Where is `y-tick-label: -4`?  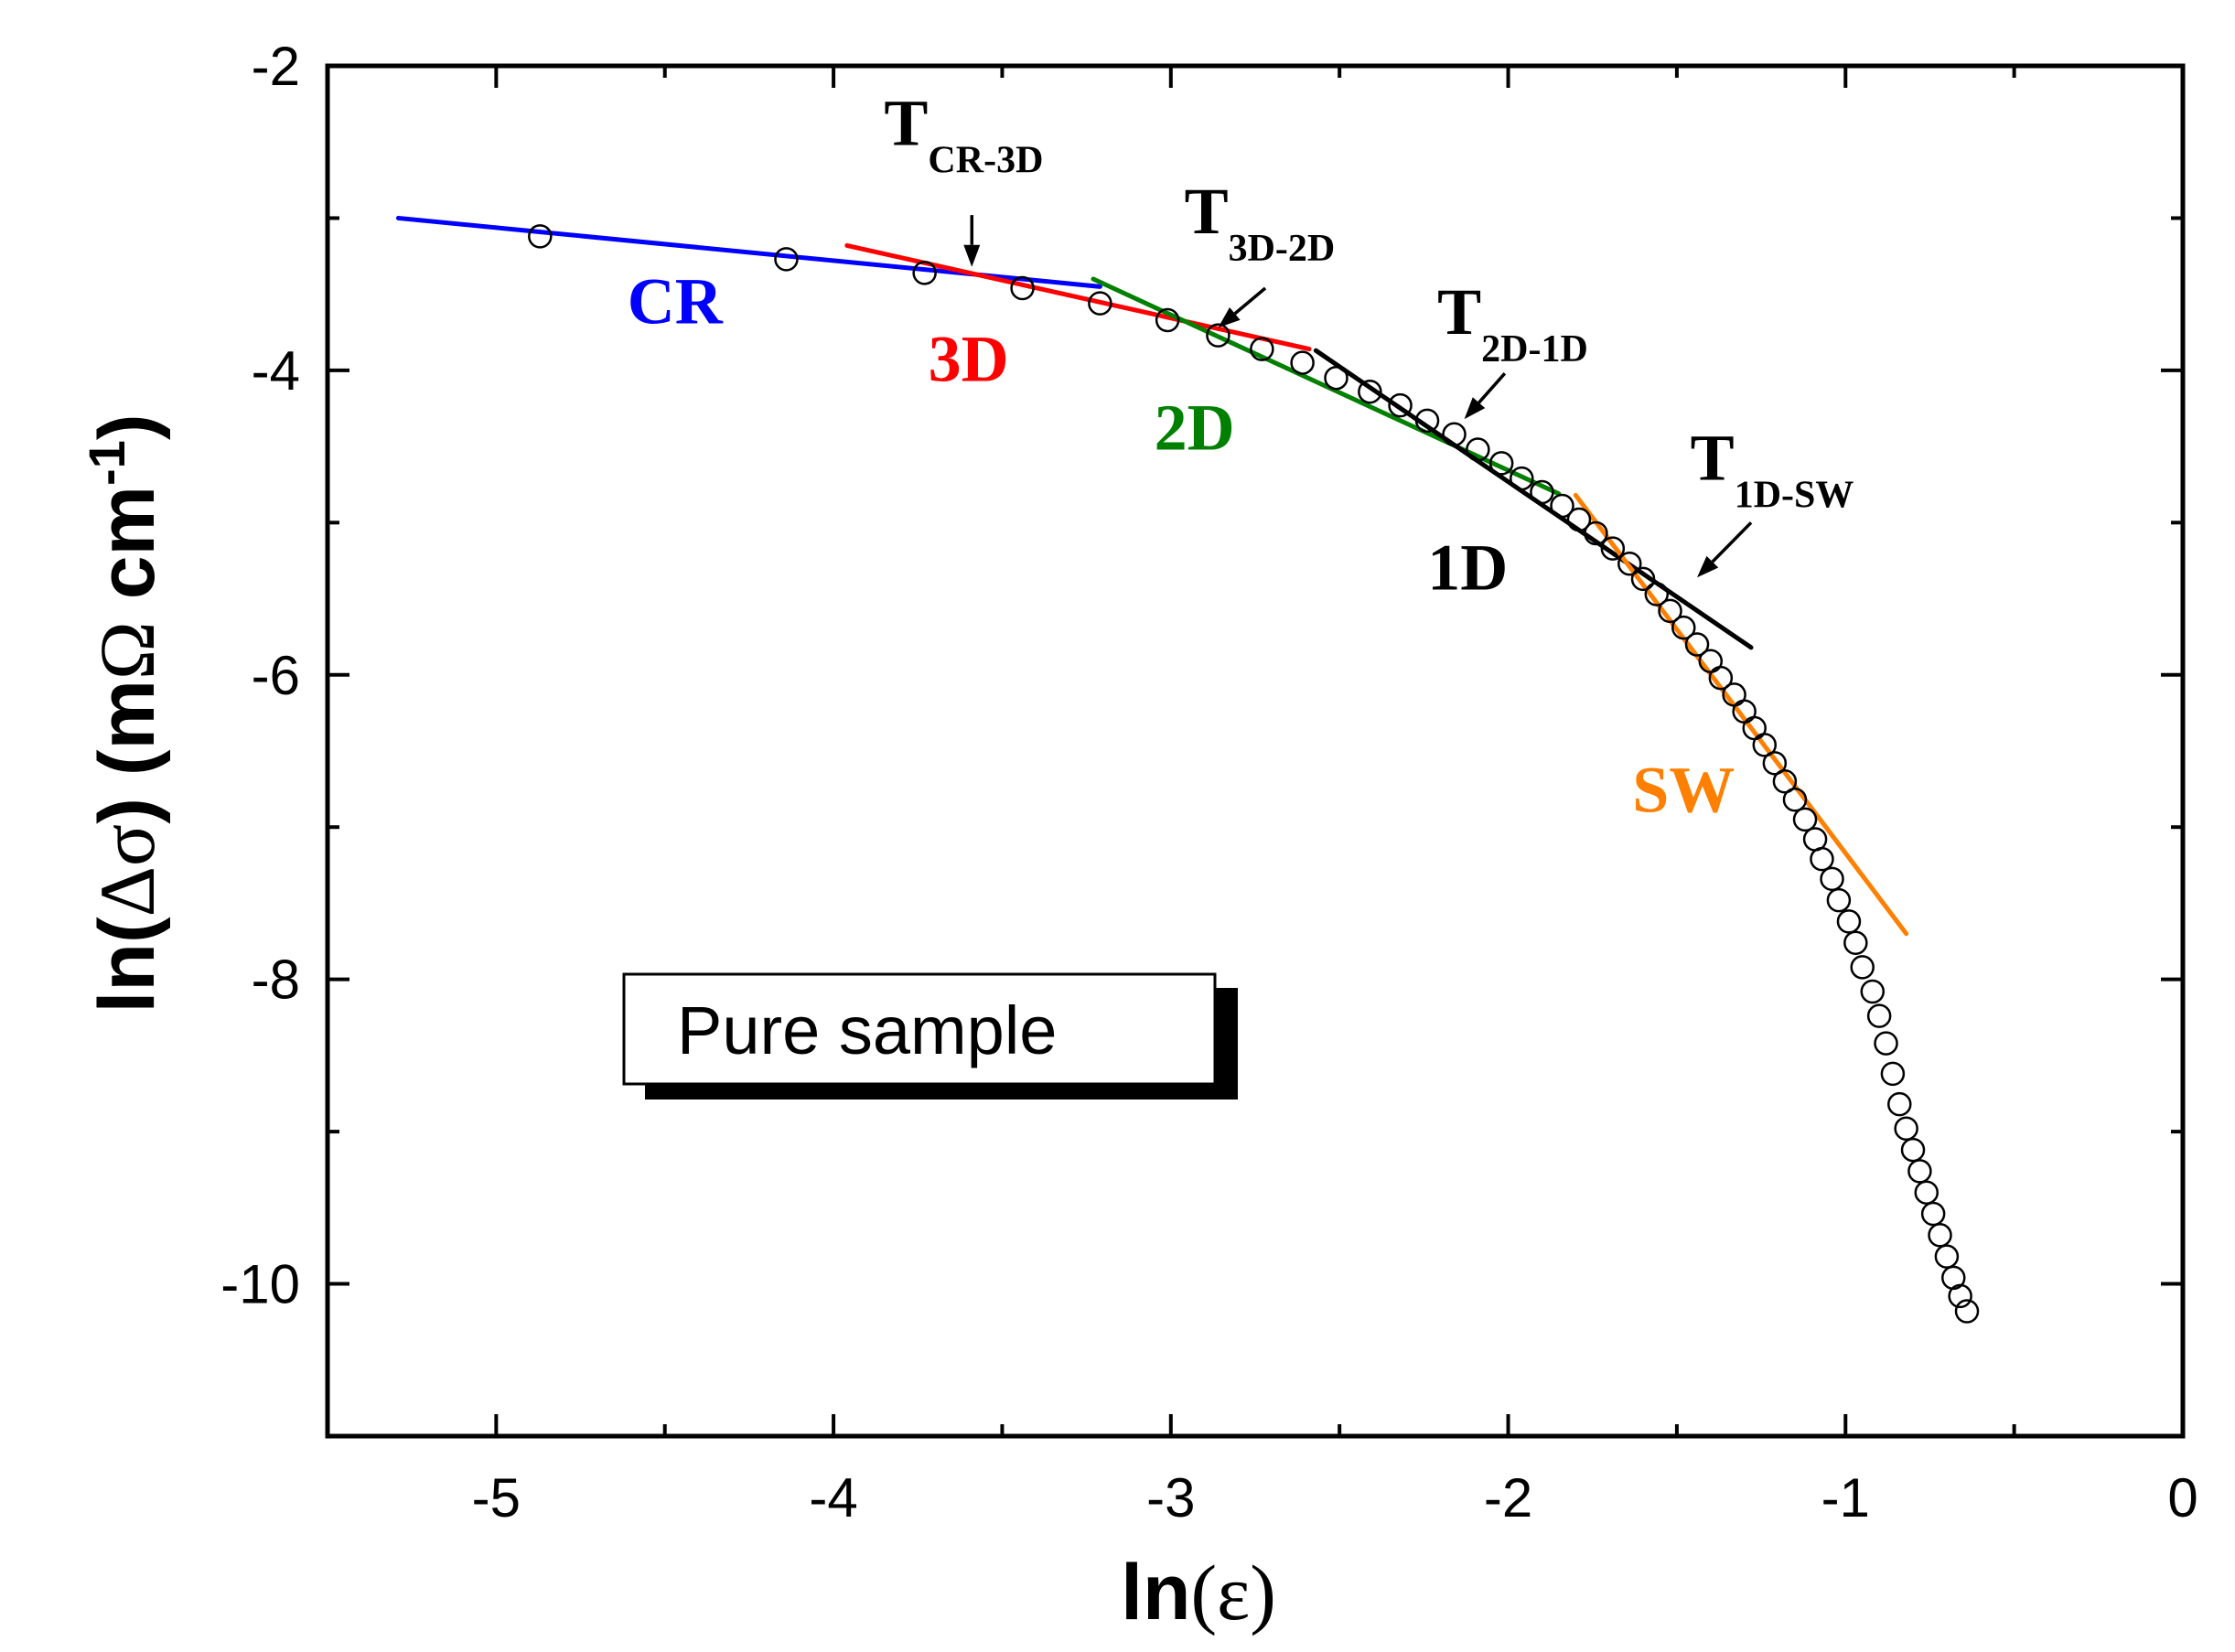 y-tick-label: -4 is located at coordinates (276, 371).